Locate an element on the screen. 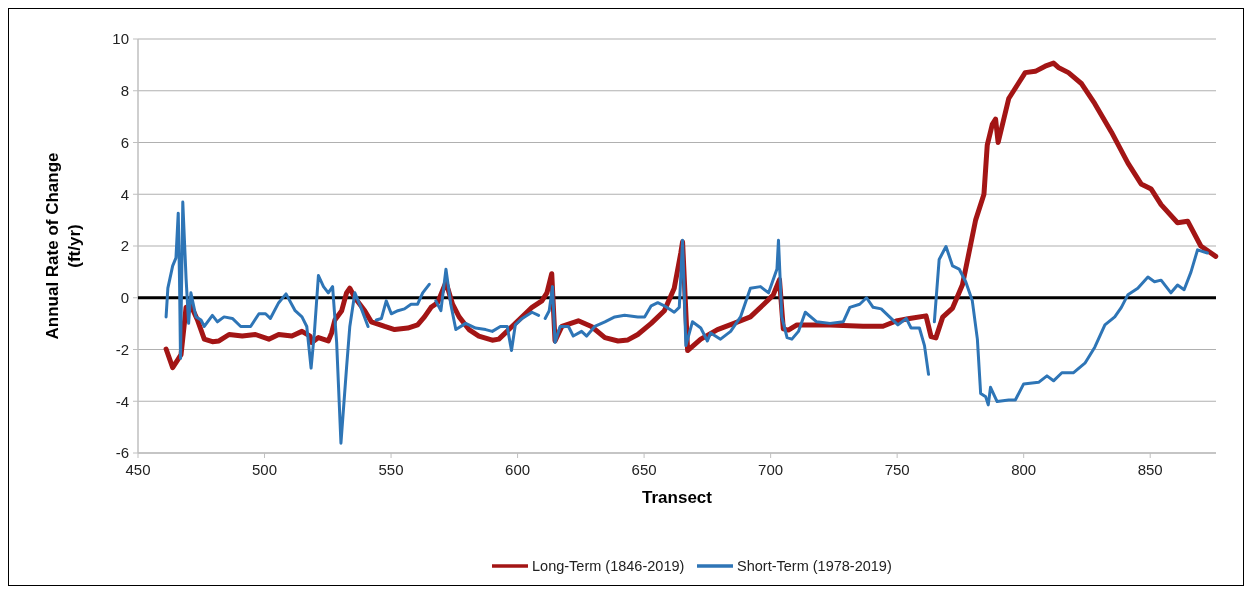 This screenshot has height=594, width=1252. y-axis-title: Annual Rate of Change (ft/yr) is located at coordinates (64, 246).